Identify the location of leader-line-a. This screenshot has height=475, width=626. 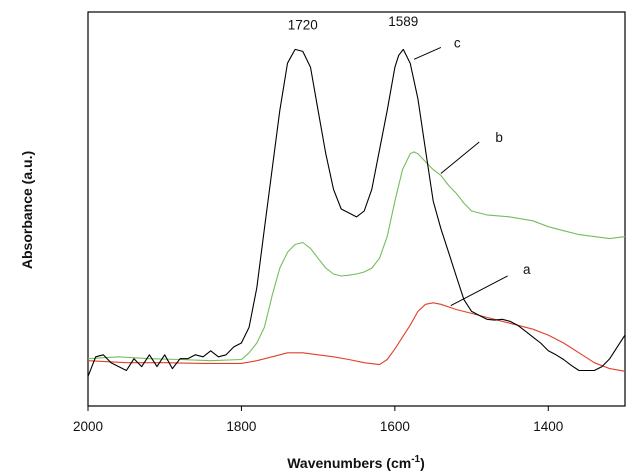
(479, 290).